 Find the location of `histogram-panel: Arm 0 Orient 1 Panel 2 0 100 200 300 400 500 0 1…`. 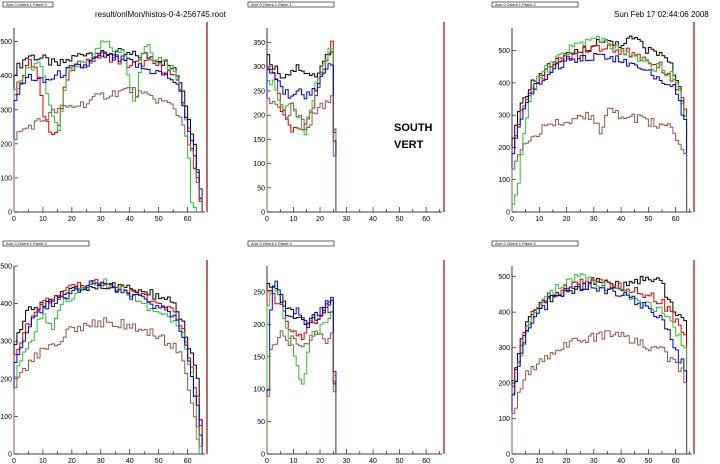

histogram-panel: Arm 0 Orient 1 Panel 2 0 100 200 300 400 500 0 1… is located at coordinates (593, 112).